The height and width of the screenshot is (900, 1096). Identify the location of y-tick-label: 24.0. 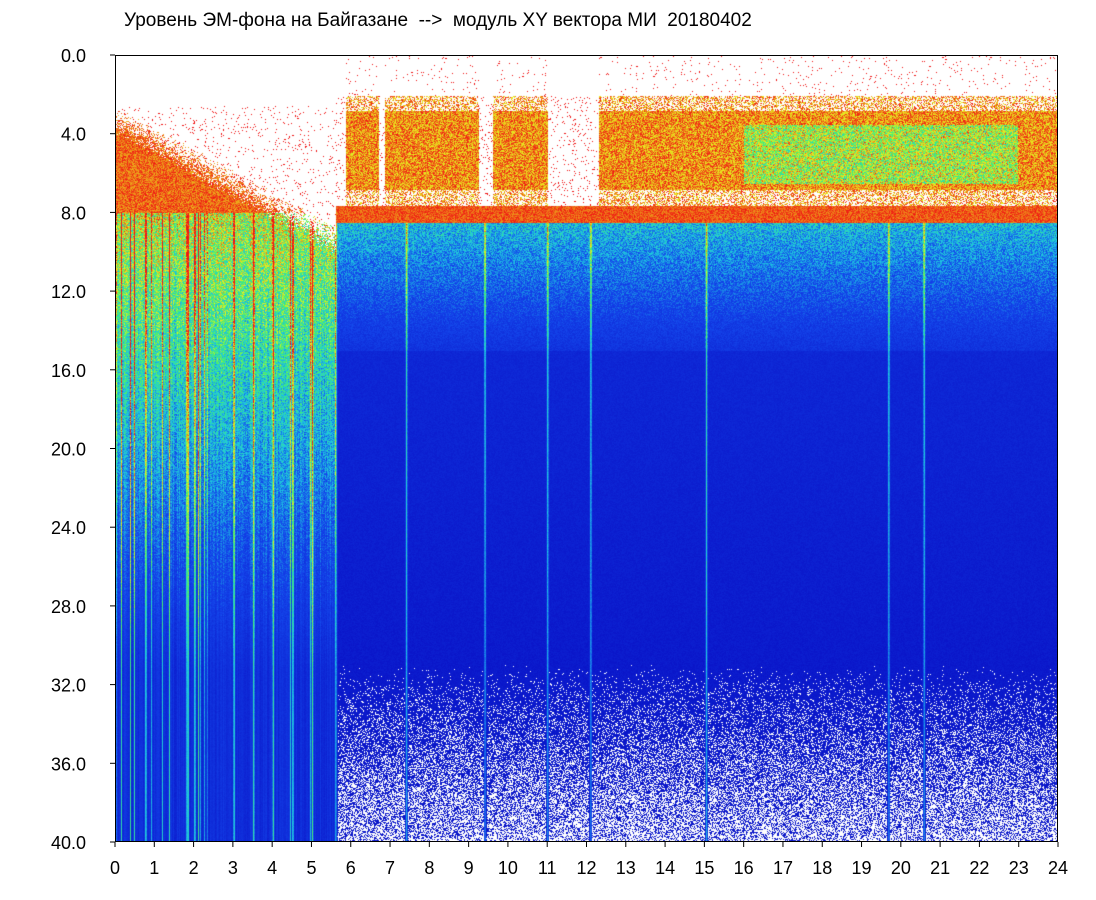
(68, 528).